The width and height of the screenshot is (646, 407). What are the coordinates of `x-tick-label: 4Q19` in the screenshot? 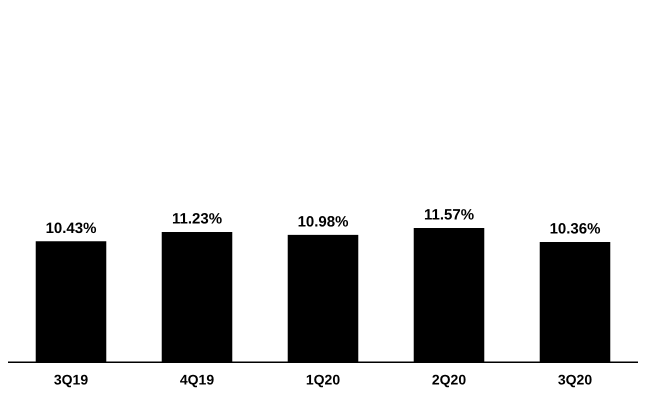 It's located at (197, 379).